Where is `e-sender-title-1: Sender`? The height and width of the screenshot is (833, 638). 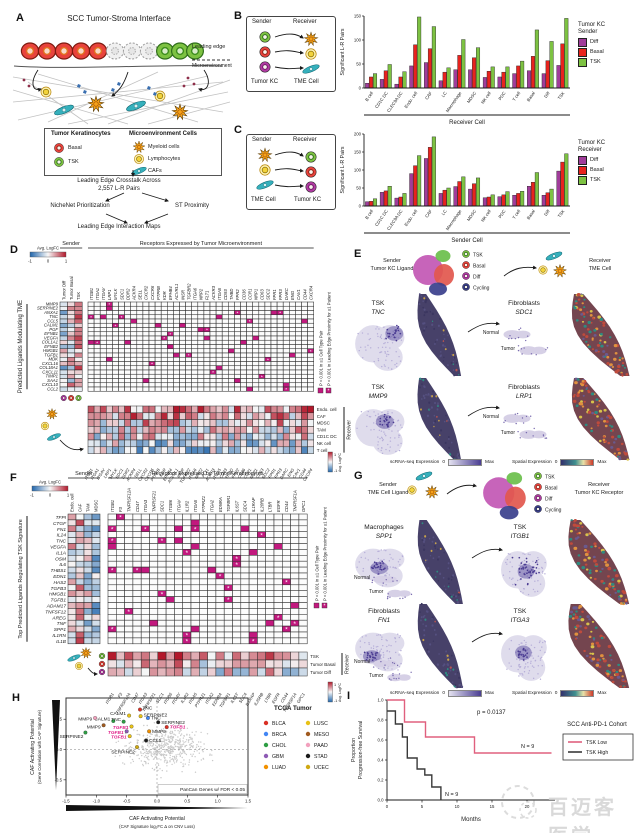 e-sender-title-1: Sender is located at coordinates (392, 261).